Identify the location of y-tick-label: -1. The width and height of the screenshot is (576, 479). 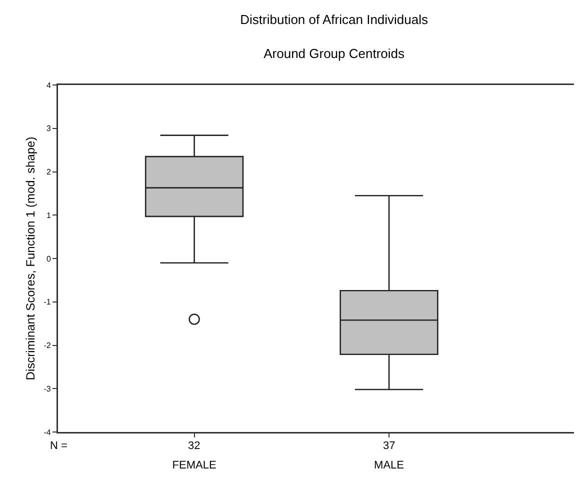
(48, 302).